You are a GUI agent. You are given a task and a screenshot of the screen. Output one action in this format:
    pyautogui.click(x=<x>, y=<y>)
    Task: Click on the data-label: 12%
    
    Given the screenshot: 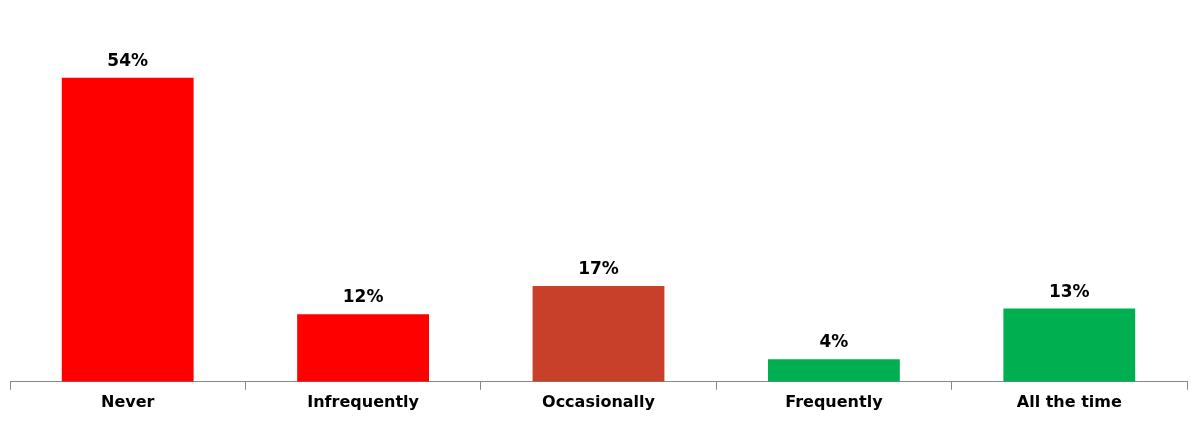 What is the action you would take?
    pyautogui.click(x=363, y=296)
    